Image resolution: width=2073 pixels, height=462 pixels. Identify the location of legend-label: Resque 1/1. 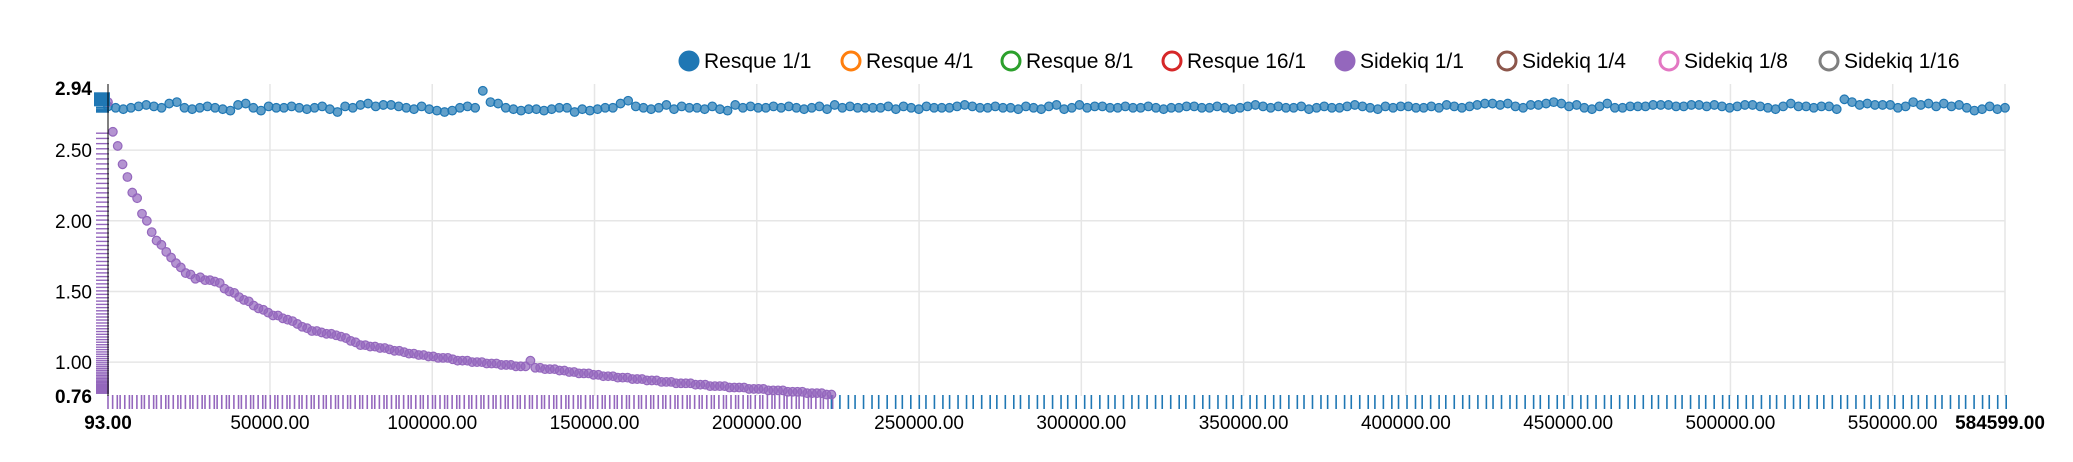
(757, 61).